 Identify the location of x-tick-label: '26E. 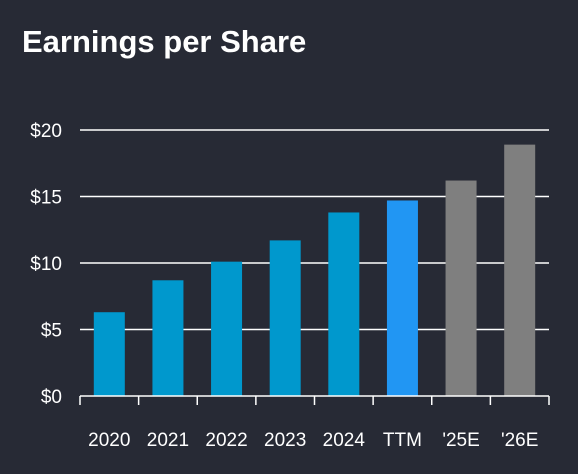
(519, 440).